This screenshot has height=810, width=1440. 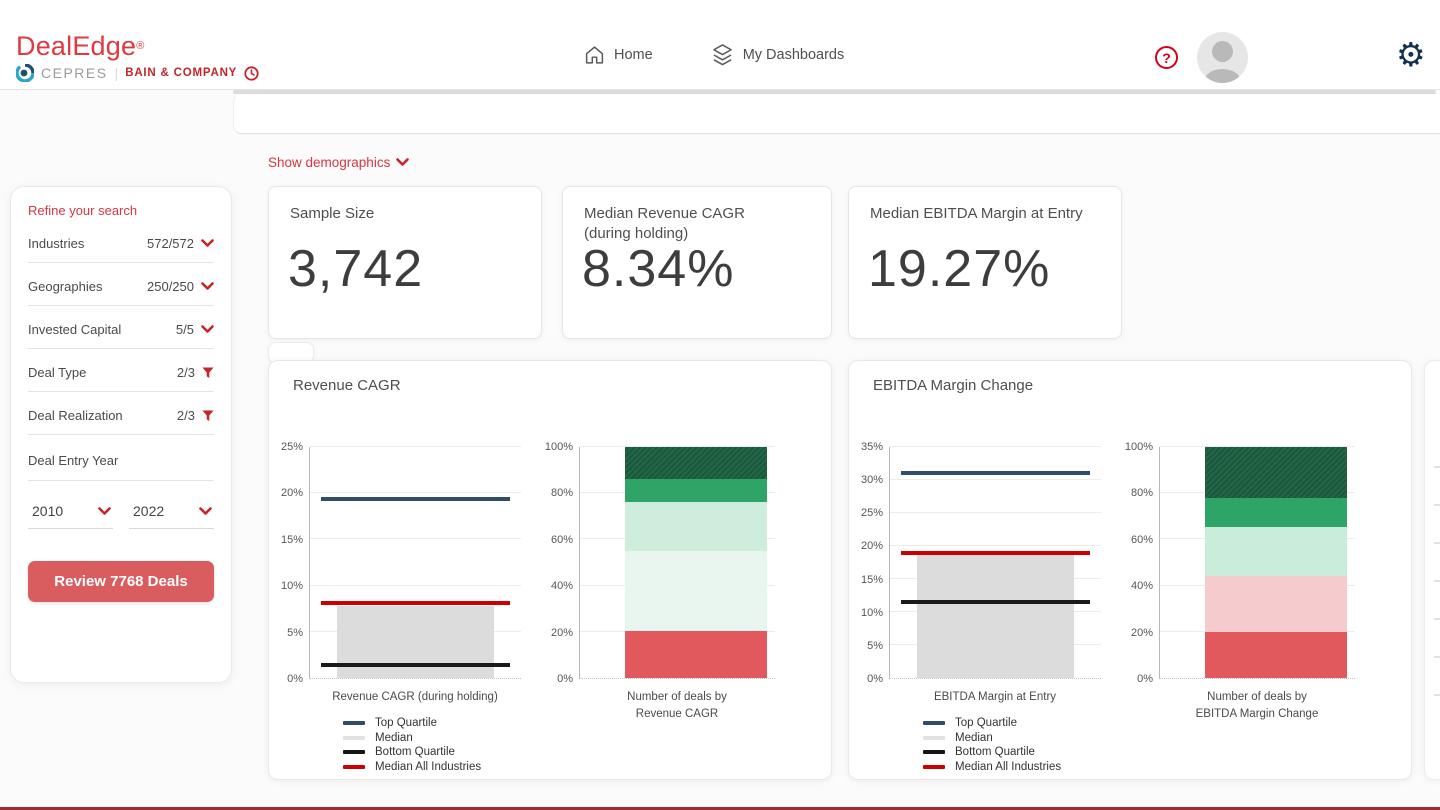 What do you see at coordinates (121, 458) in the screenshot?
I see `deal-entry-year-label: Deal Entry Year` at bounding box center [121, 458].